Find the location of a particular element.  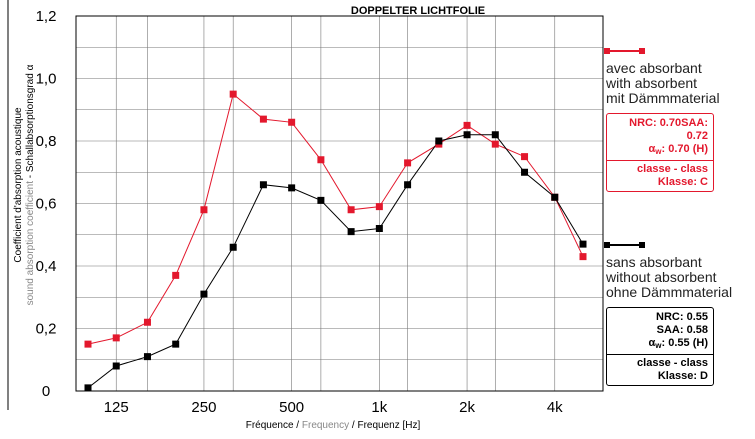

x-tick-label: 1k is located at coordinates (379, 407).